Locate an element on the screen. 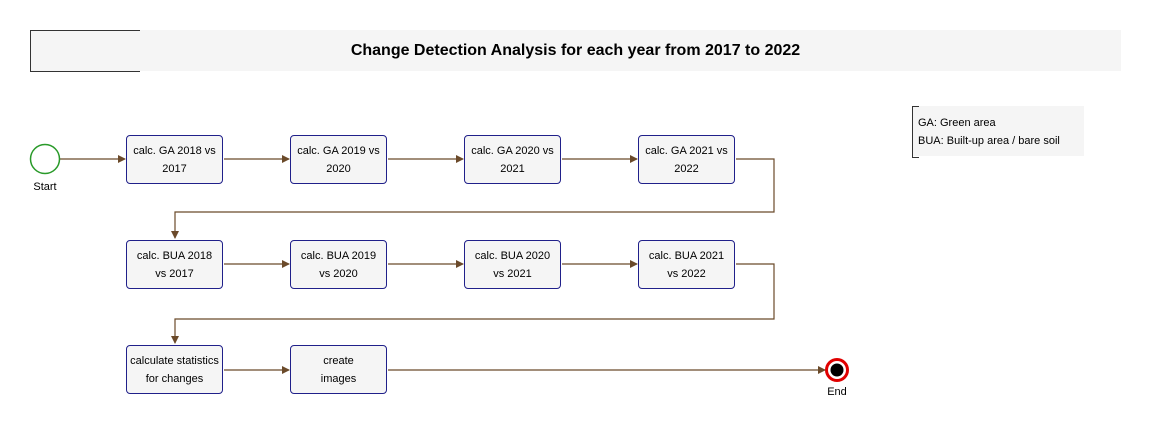 The width and height of the screenshot is (1152, 429). task-label-line1: calc. BUA 2020 is located at coordinates (512, 255).